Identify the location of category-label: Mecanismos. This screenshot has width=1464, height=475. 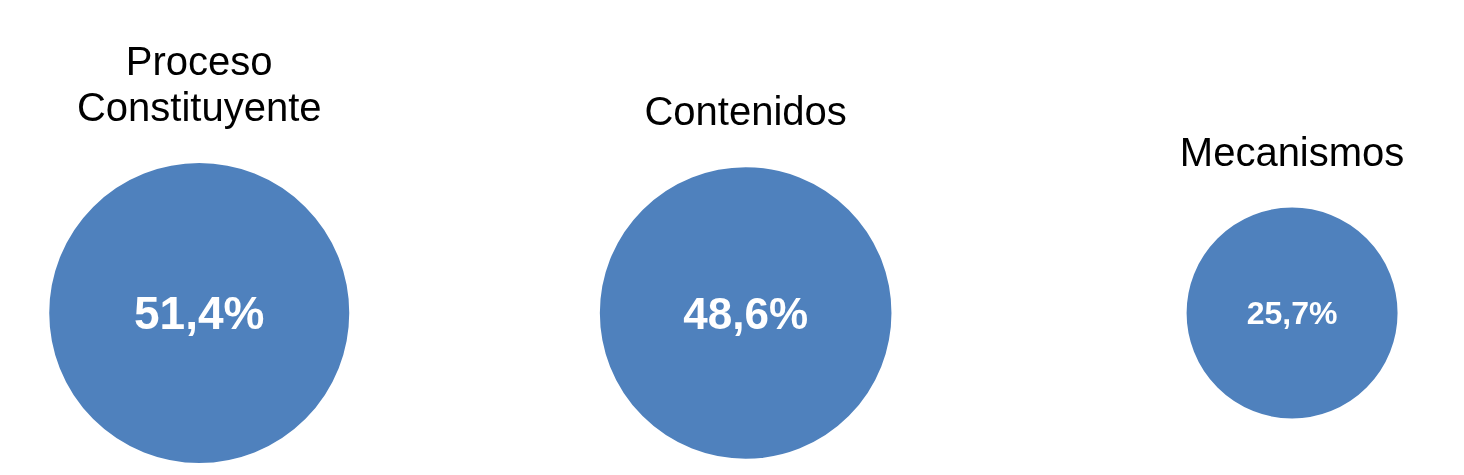
(1292, 151).